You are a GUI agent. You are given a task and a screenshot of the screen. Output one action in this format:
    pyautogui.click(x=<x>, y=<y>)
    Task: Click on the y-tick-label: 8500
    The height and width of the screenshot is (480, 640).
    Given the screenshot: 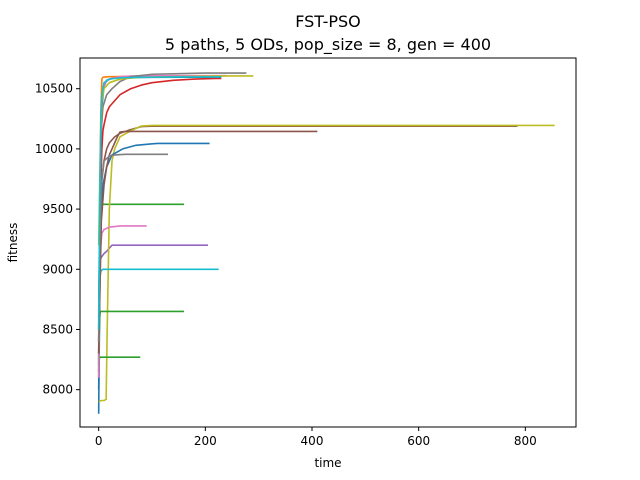 What is the action you would take?
    pyautogui.click(x=57, y=329)
    